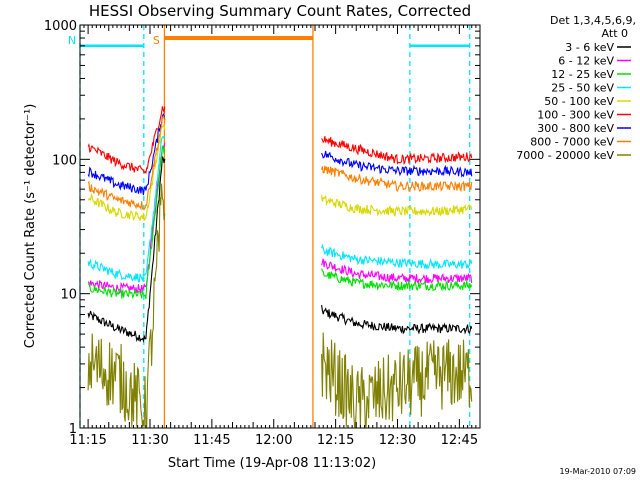 The image size is (640, 480). Describe the element at coordinates (211, 440) in the screenshot. I see `x-tick-label-2: 11:45` at that location.